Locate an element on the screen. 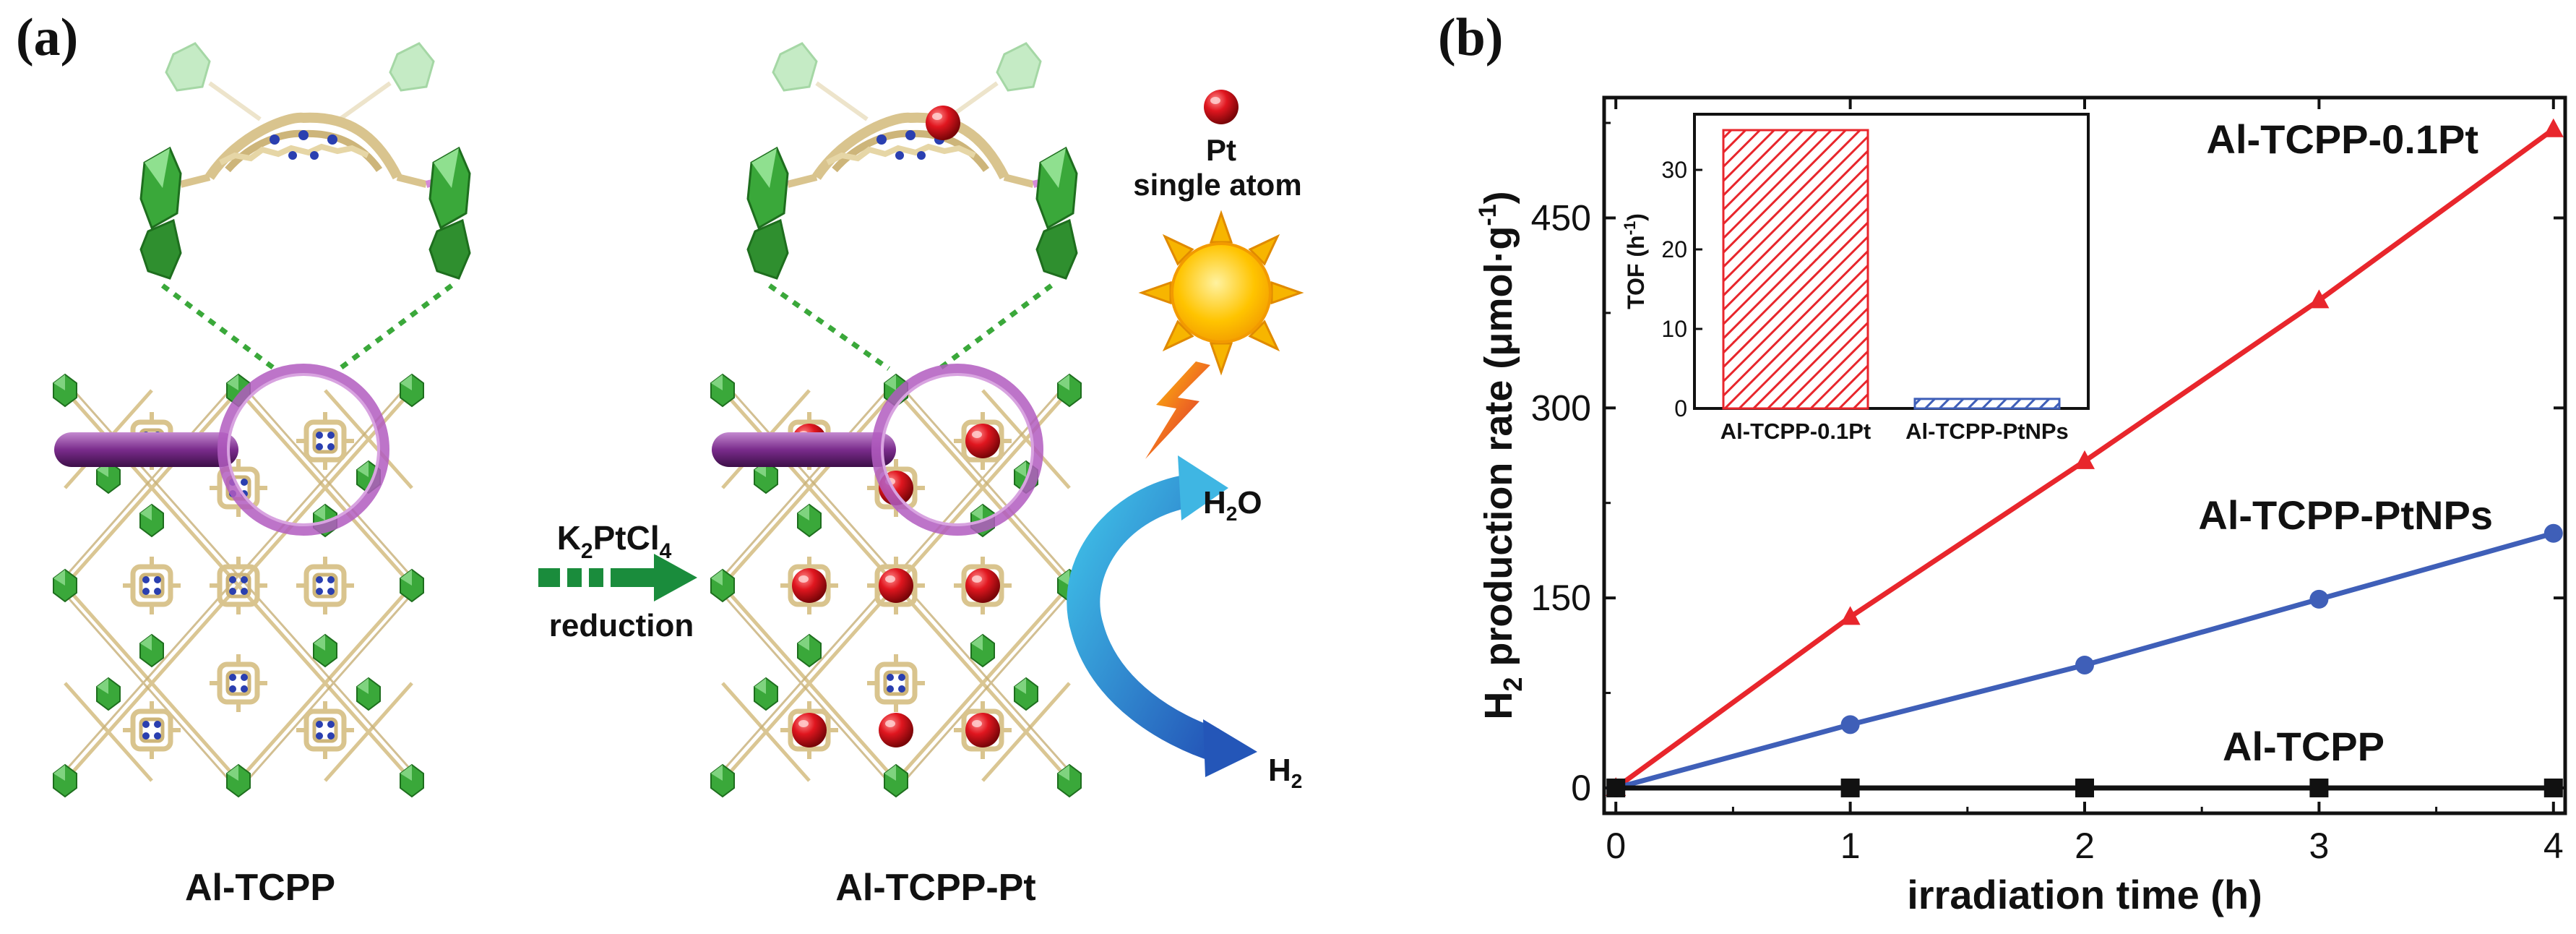  al-tcpp-zoom-lines is located at coordinates (307, 327).